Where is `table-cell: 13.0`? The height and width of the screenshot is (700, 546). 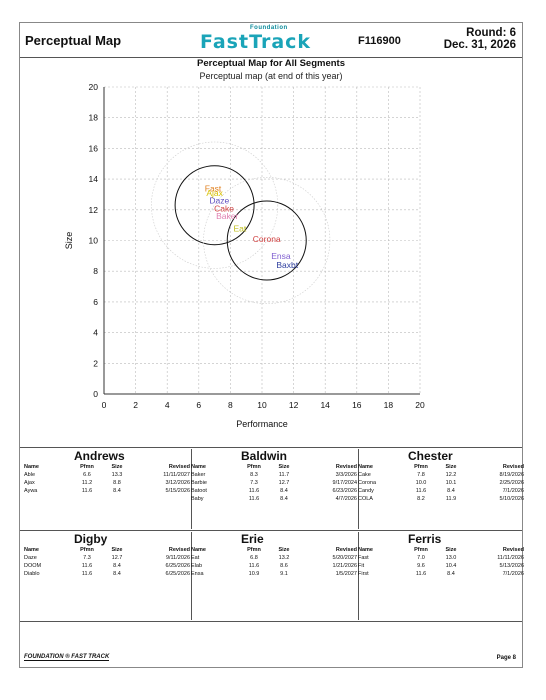
table-cell: 13.0 is located at coordinates (451, 558).